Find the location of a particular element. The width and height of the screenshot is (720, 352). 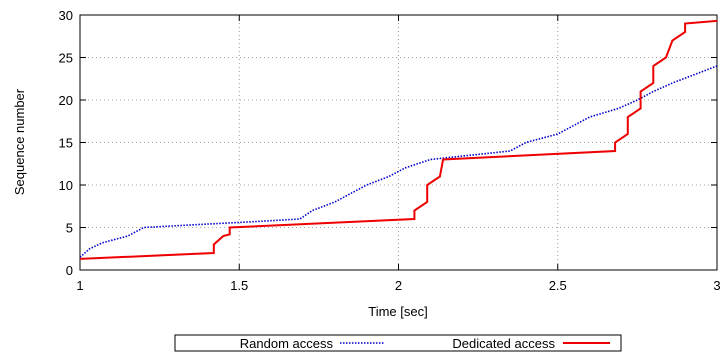

y-tick-label-1: 5 is located at coordinates (69, 228).